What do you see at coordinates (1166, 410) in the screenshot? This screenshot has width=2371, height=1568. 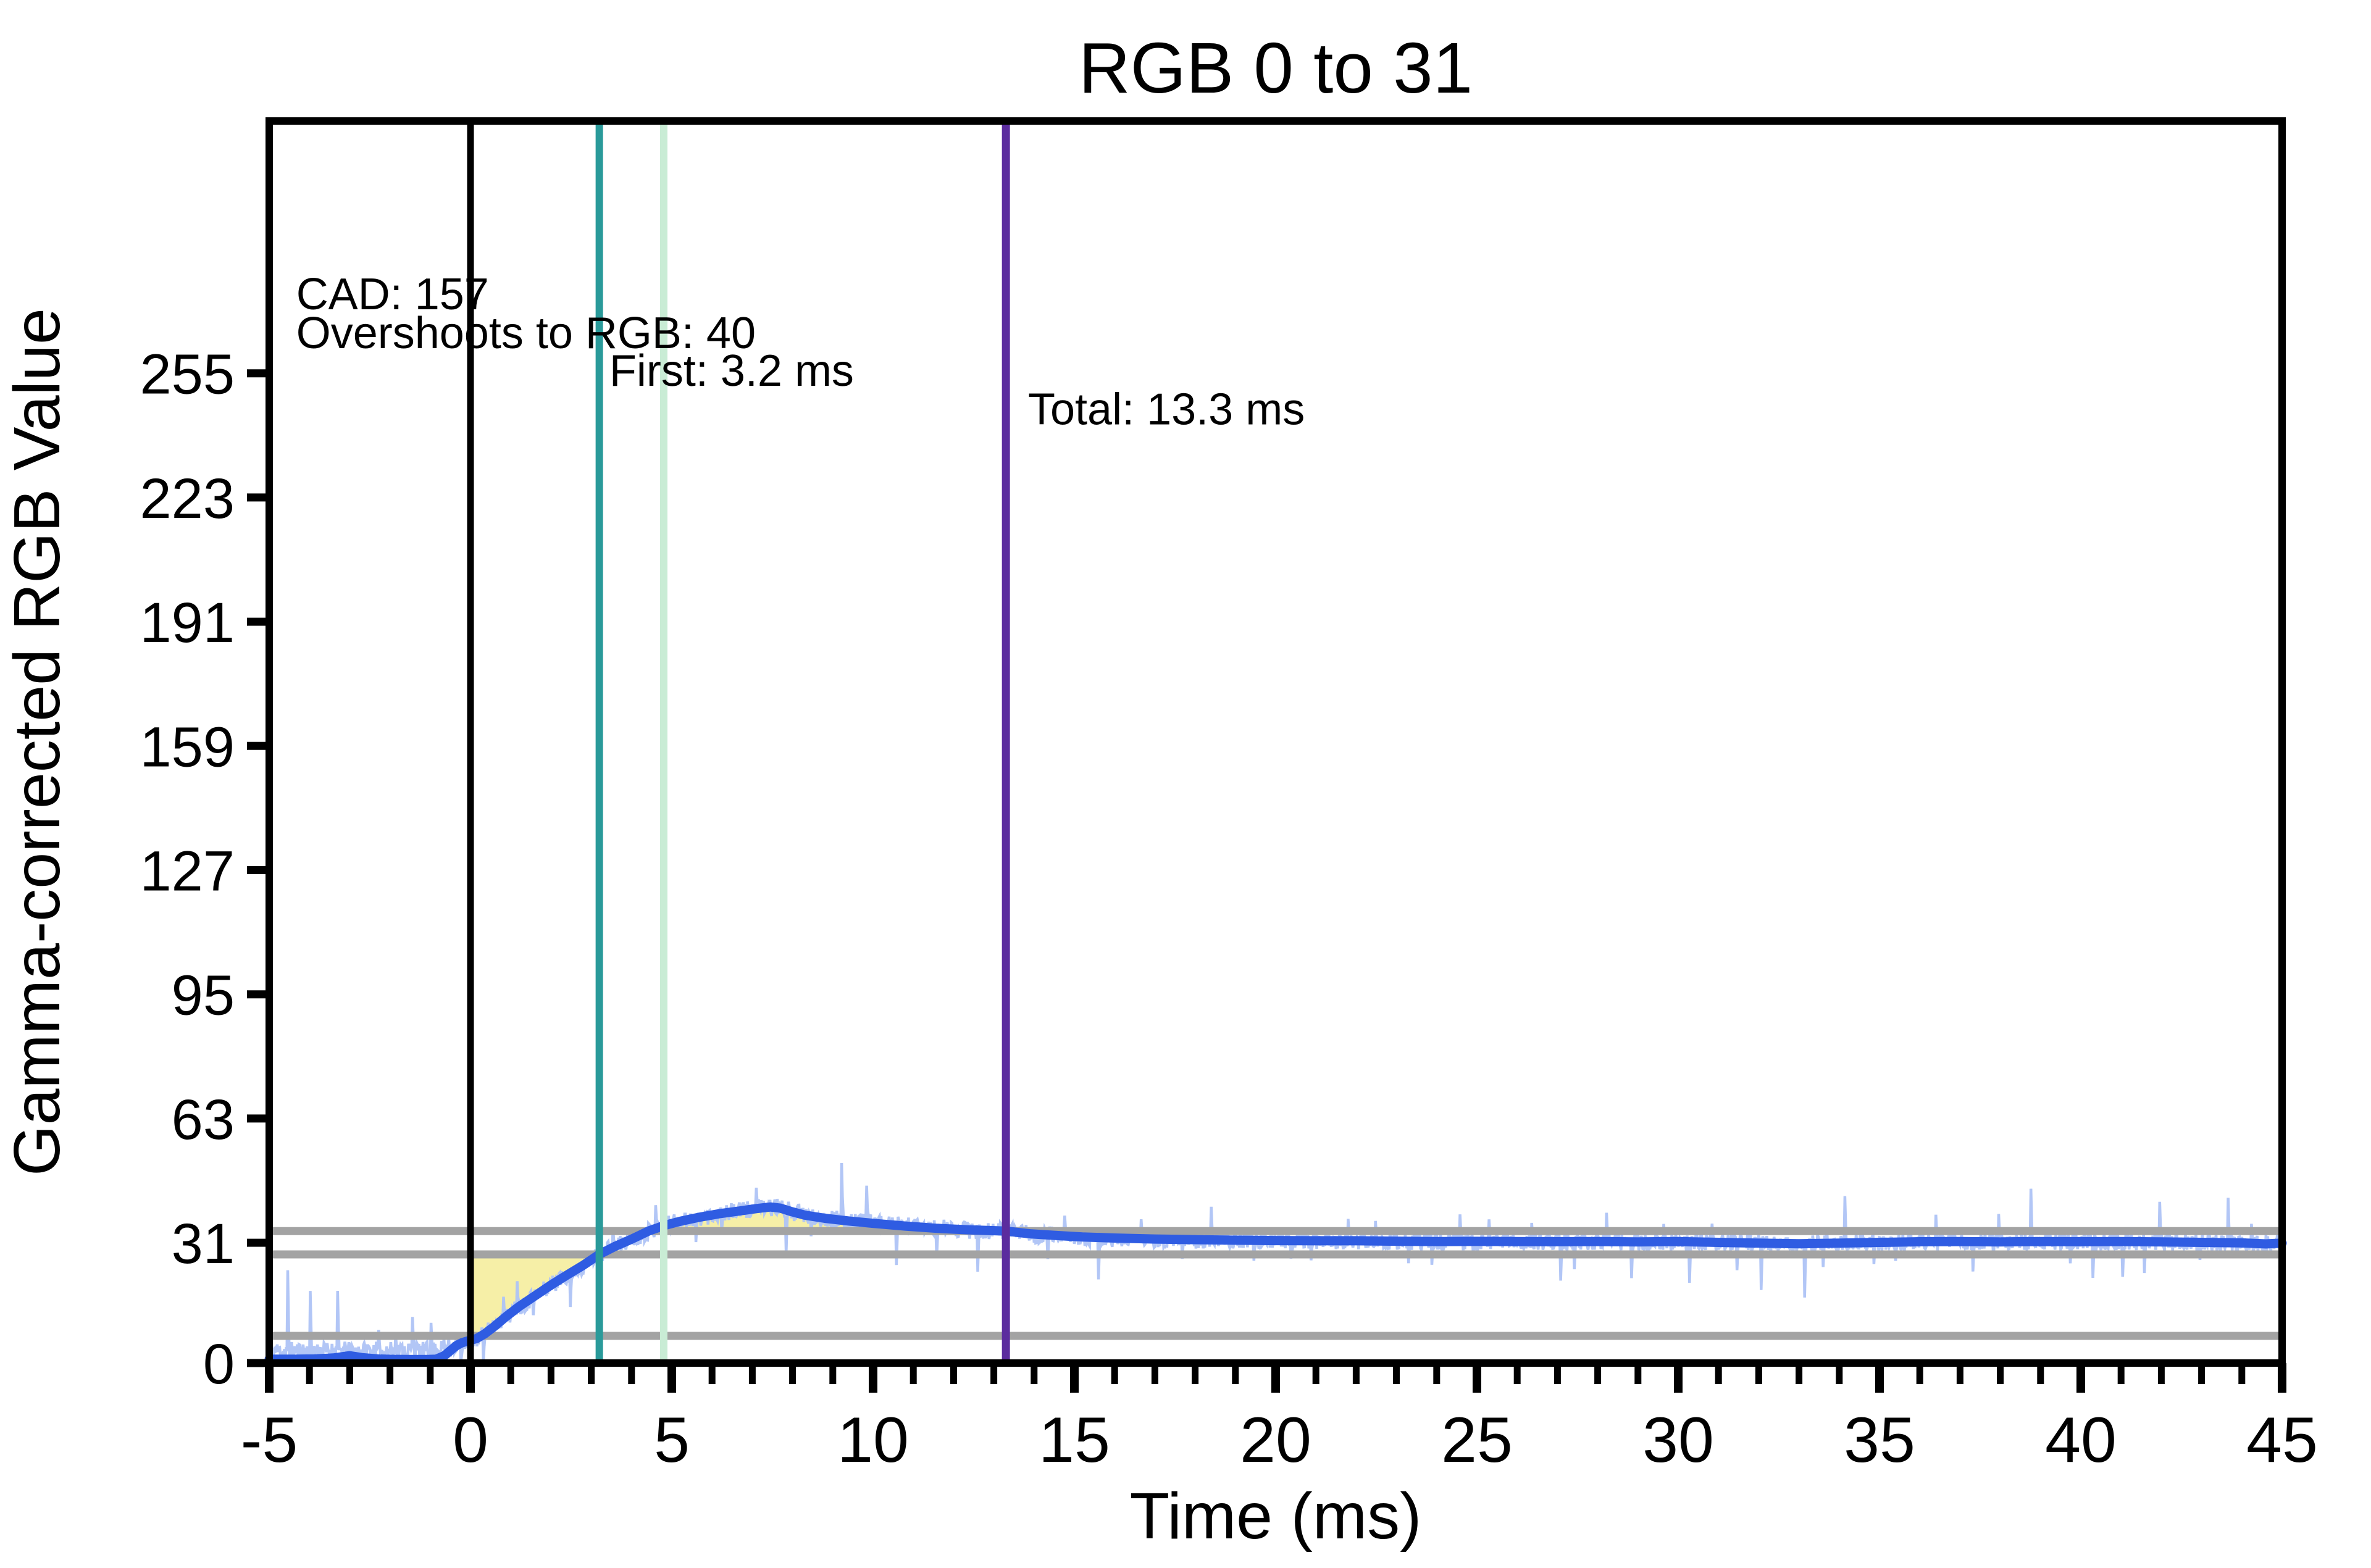 I see `annotation-total: Total: 13.3 ms` at bounding box center [1166, 410].